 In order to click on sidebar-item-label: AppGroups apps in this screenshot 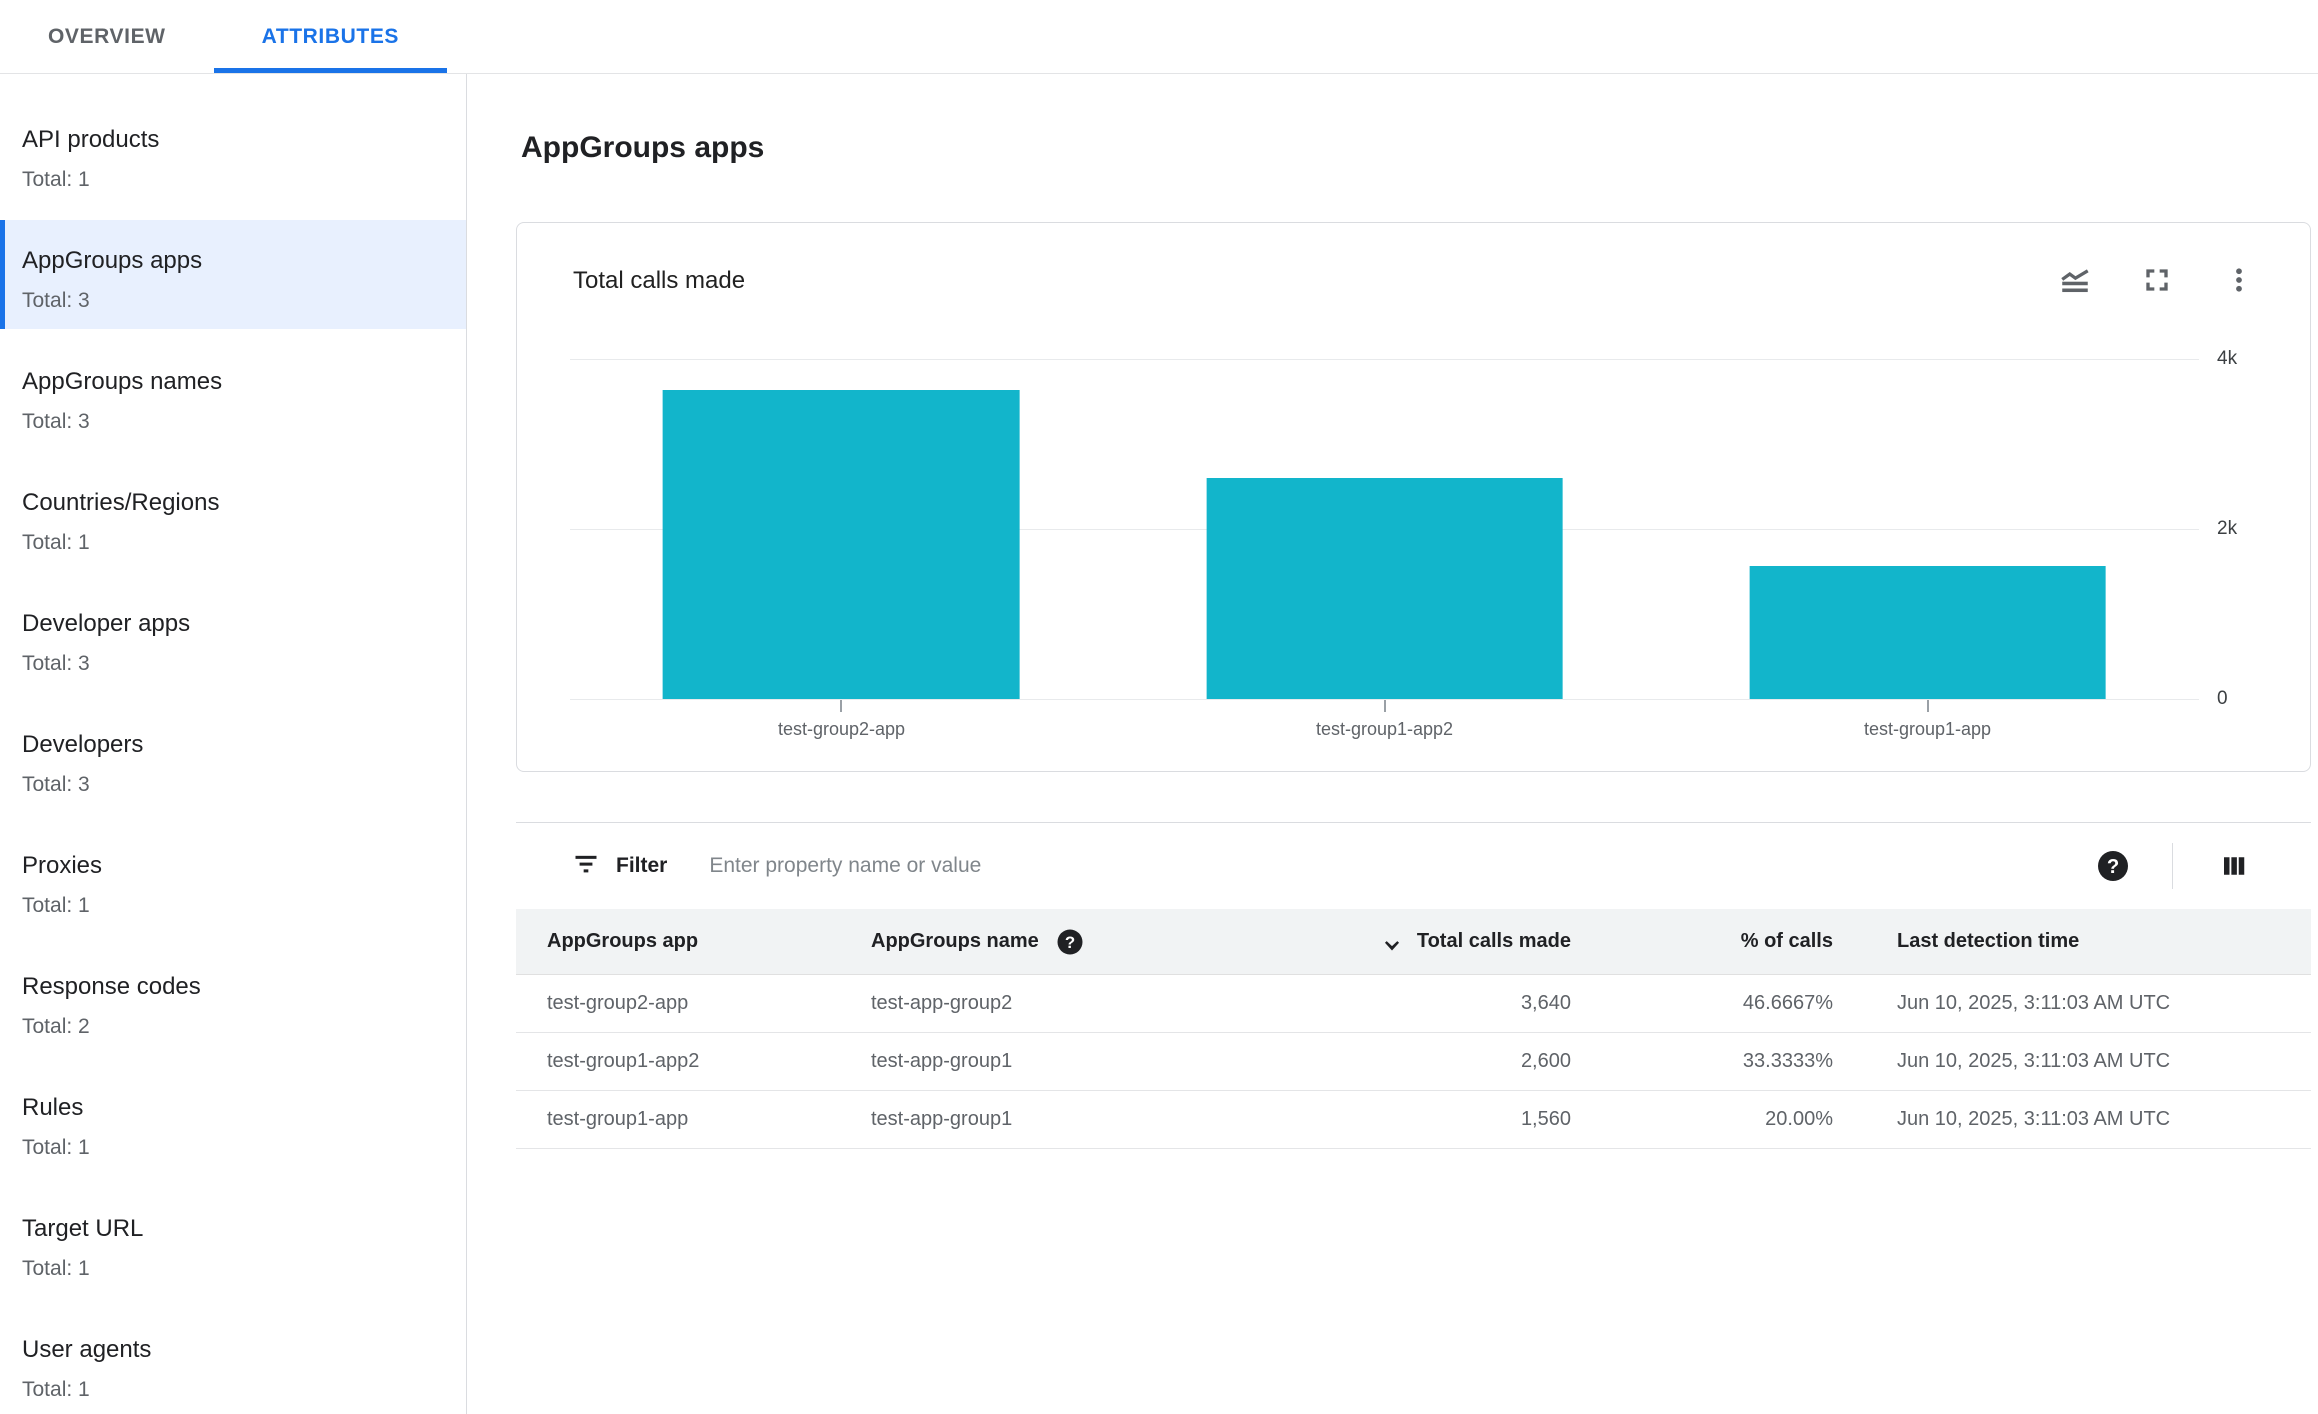, I will do `click(112, 260)`.